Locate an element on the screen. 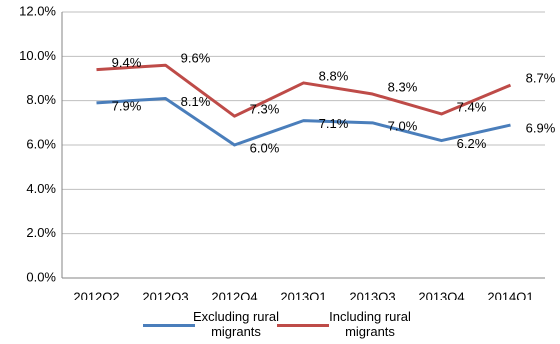  data-label: 7.1% is located at coordinates (334, 123).